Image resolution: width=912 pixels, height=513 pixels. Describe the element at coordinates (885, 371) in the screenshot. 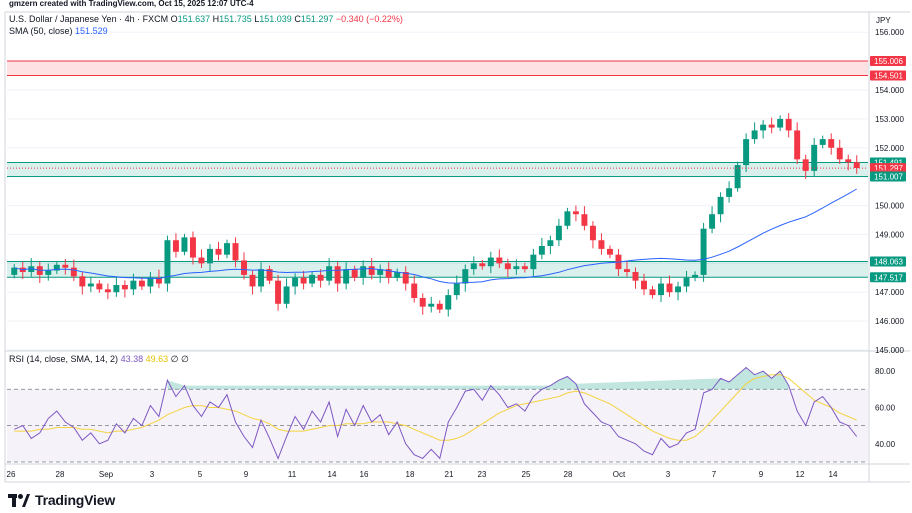

I see `rsi-tick-label: 80.00` at that location.